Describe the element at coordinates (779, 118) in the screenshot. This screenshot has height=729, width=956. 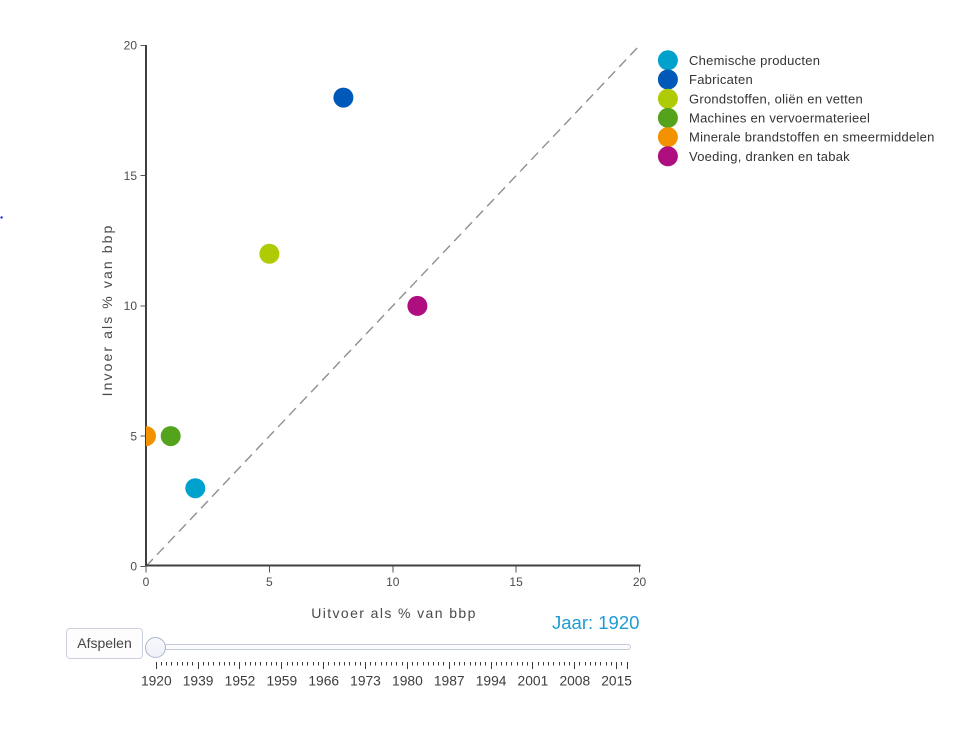
I see `svg-text: Machines en vervoermaterieel` at that location.